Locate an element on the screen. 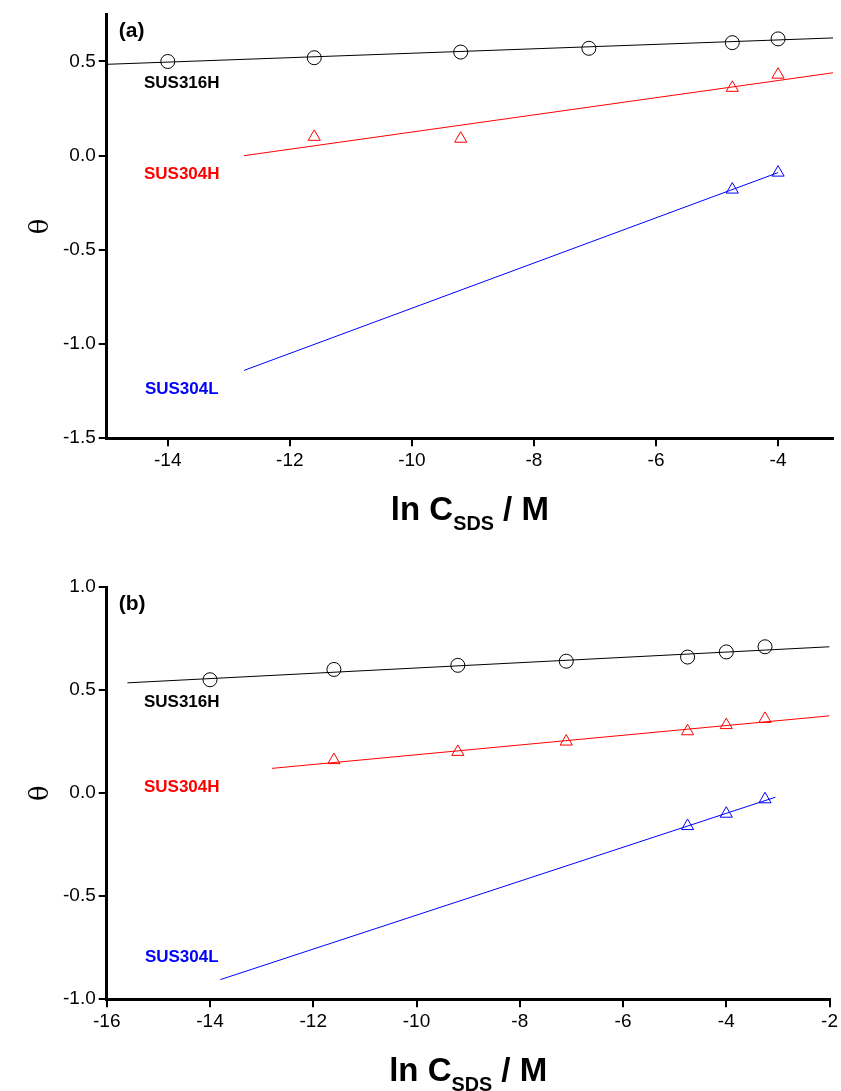 This screenshot has height=1091, width=841. annotation: (a) is located at coordinates (131, 30).